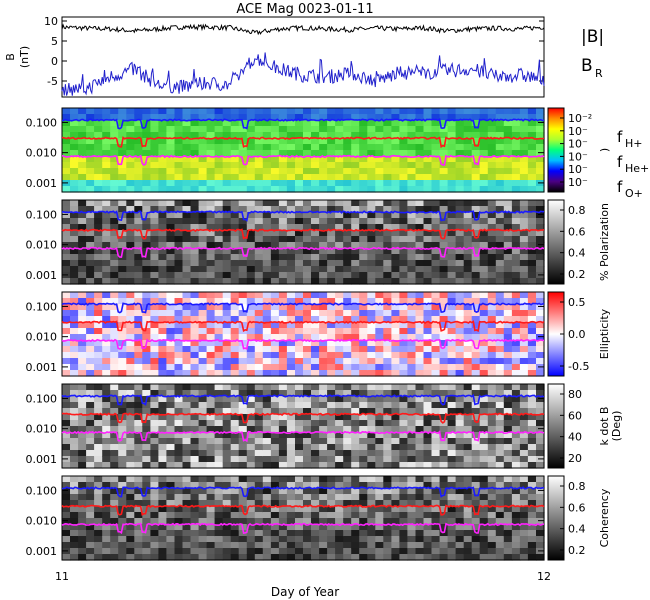 This screenshot has width=650, height=600. Describe the element at coordinates (634, 193) in the screenshot. I see `freq-legend-subscript: O+` at that location.